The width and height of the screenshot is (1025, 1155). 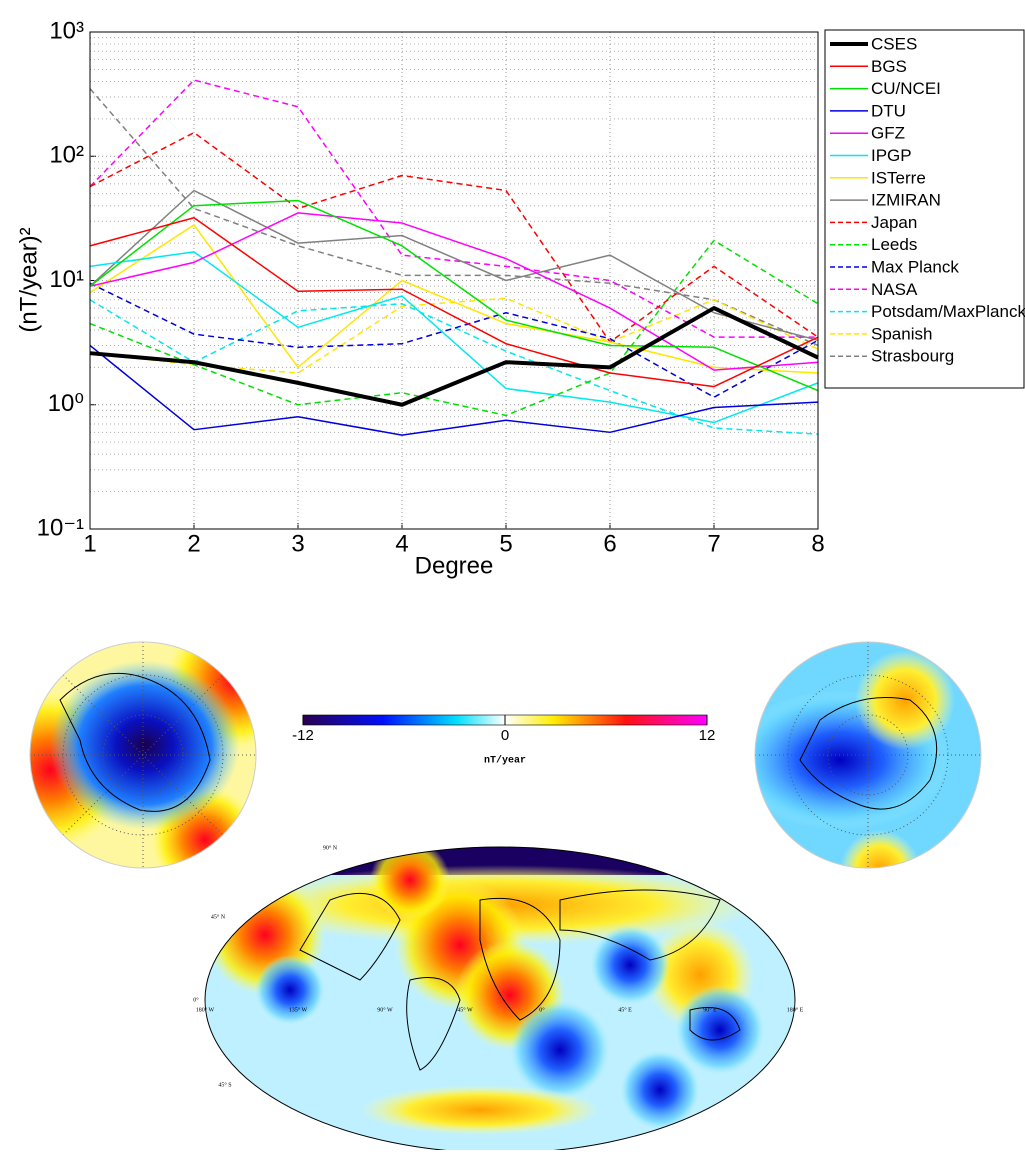 I want to click on map-graticule-label: 90° N, so click(x=330, y=847).